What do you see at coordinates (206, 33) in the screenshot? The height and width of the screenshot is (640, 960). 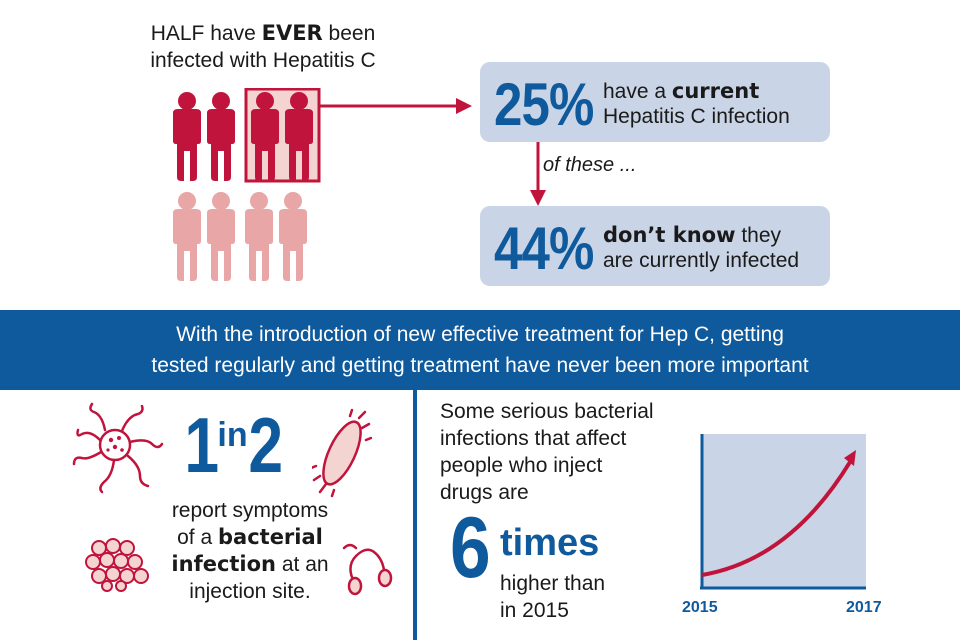 I see `caption-text: HALF have` at bounding box center [206, 33].